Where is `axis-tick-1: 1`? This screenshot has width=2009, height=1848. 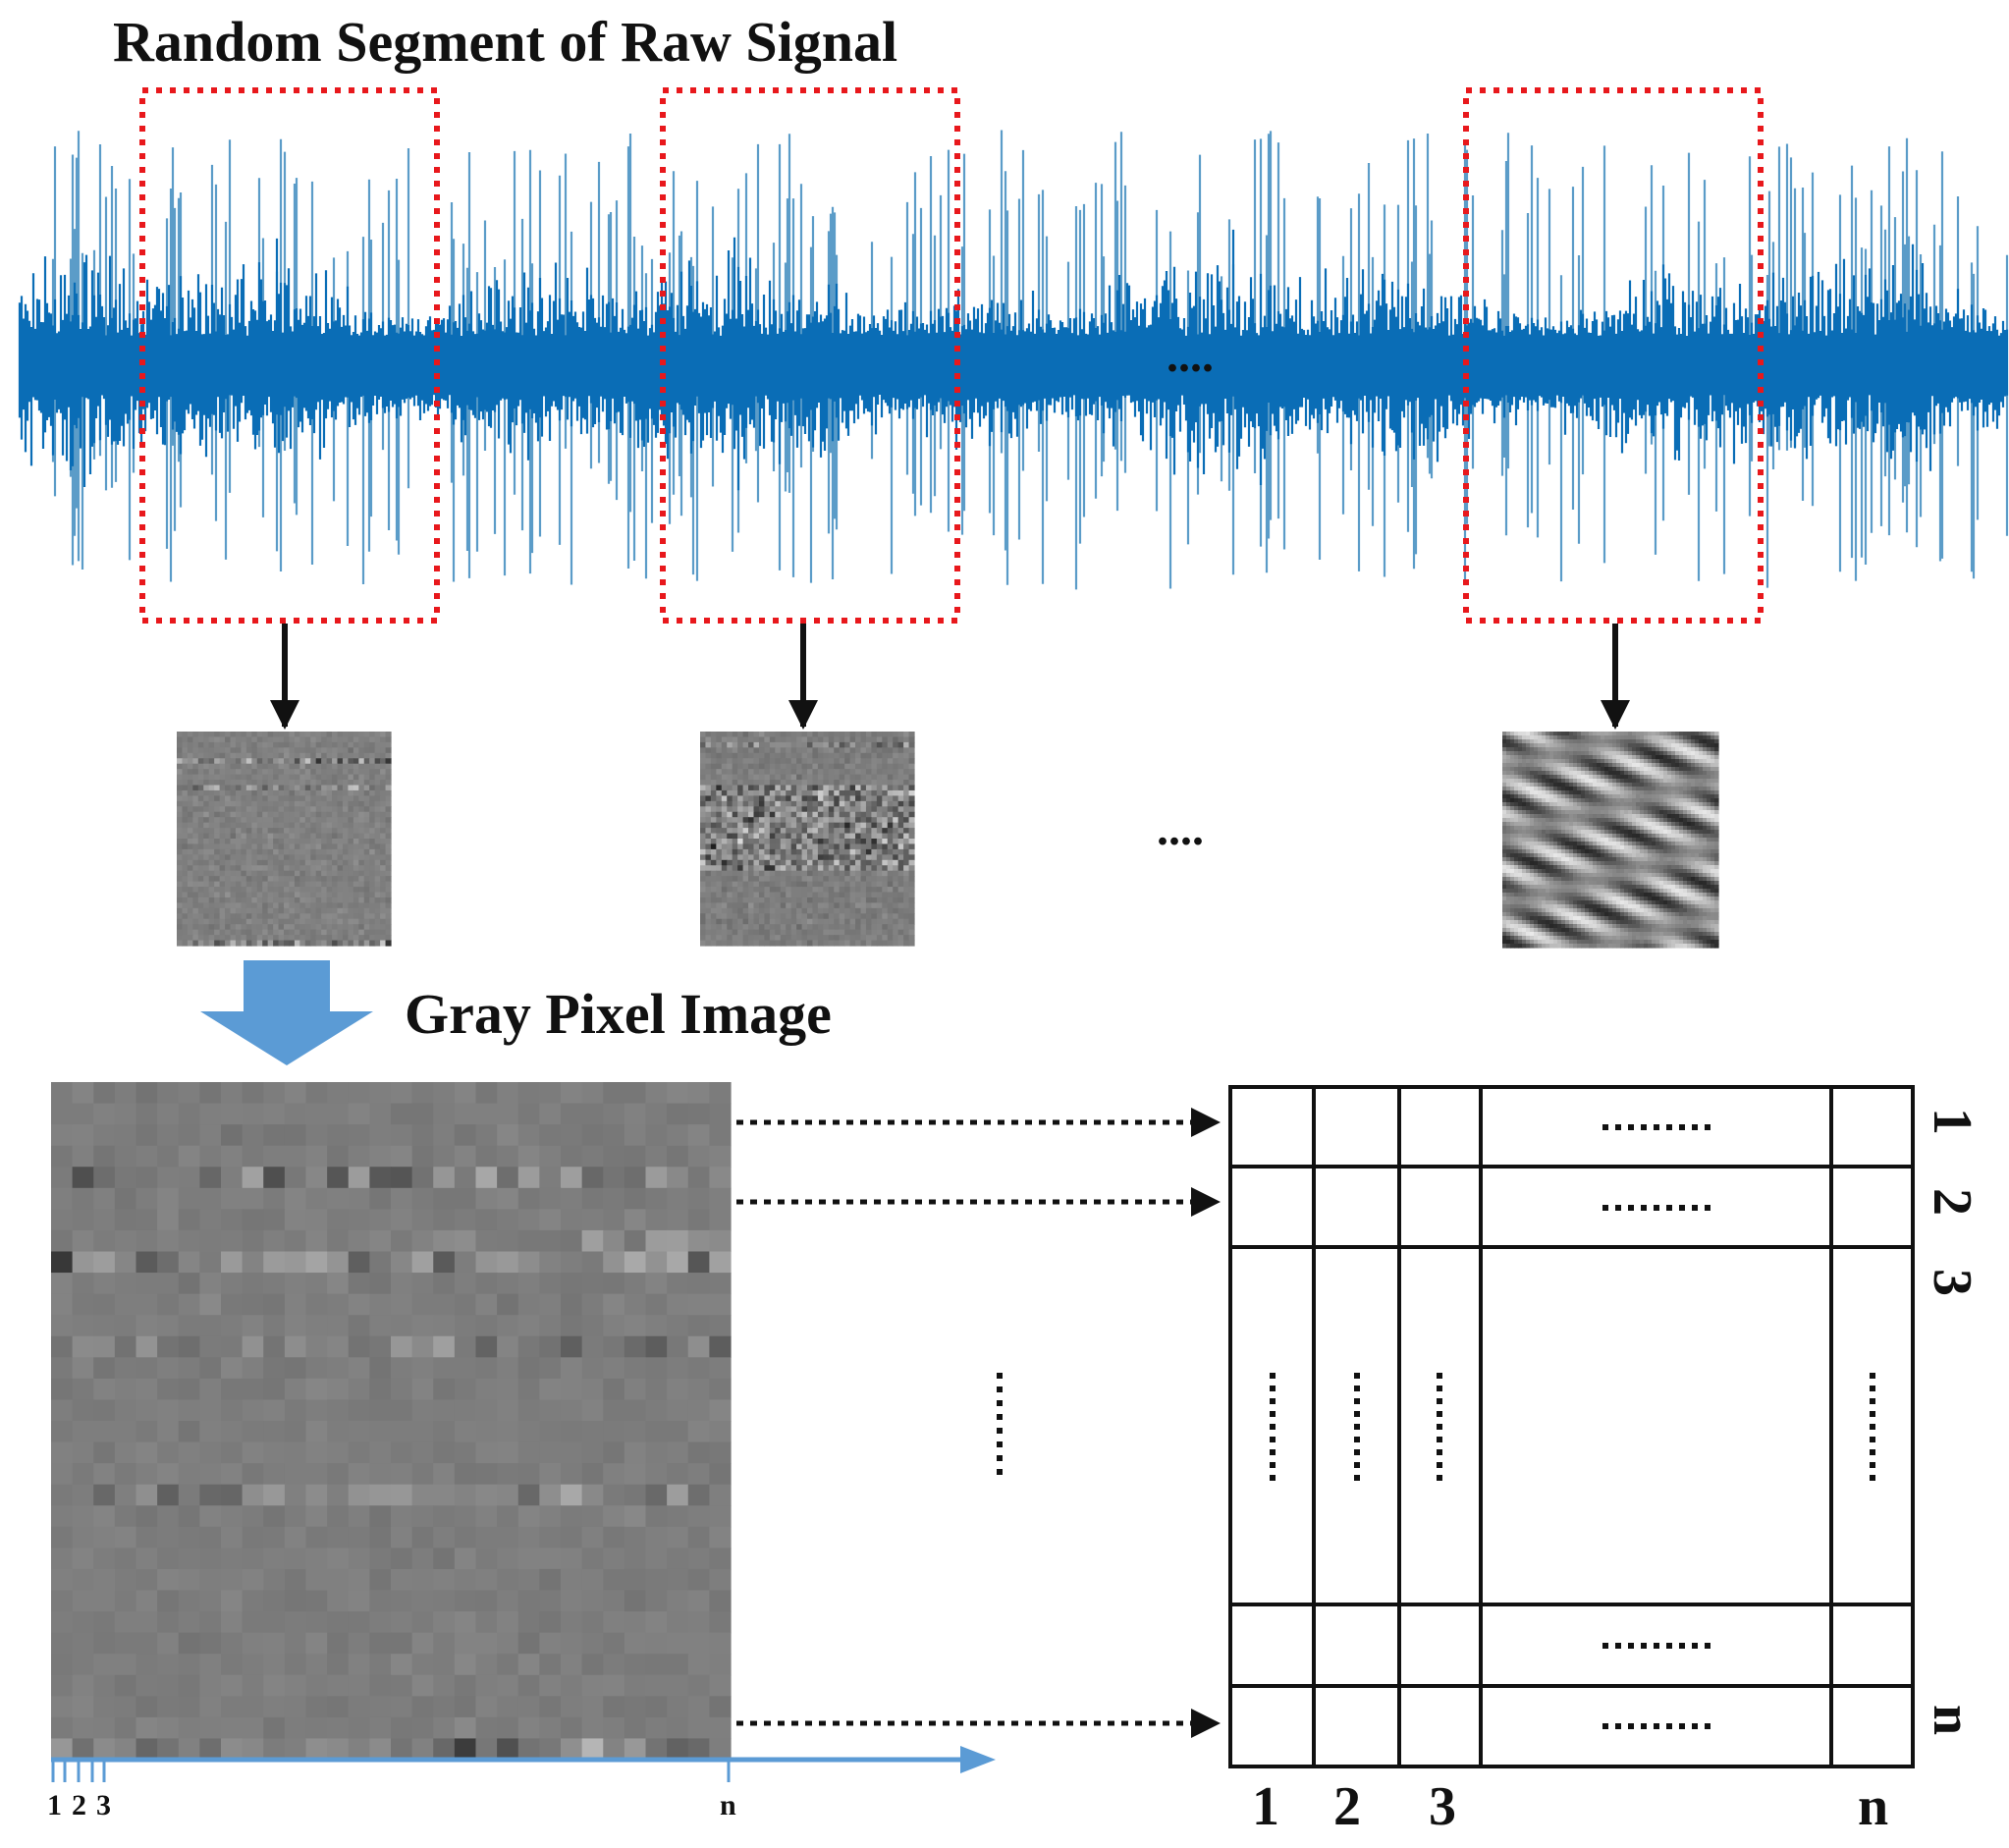 axis-tick-1: 1 is located at coordinates (54, 1805).